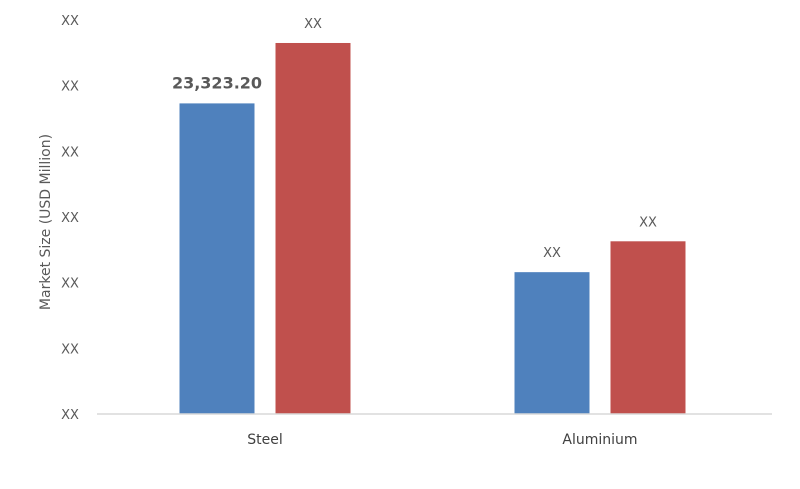  What do you see at coordinates (265, 440) in the screenshot?
I see `x-category-label-steel: Steel` at bounding box center [265, 440].